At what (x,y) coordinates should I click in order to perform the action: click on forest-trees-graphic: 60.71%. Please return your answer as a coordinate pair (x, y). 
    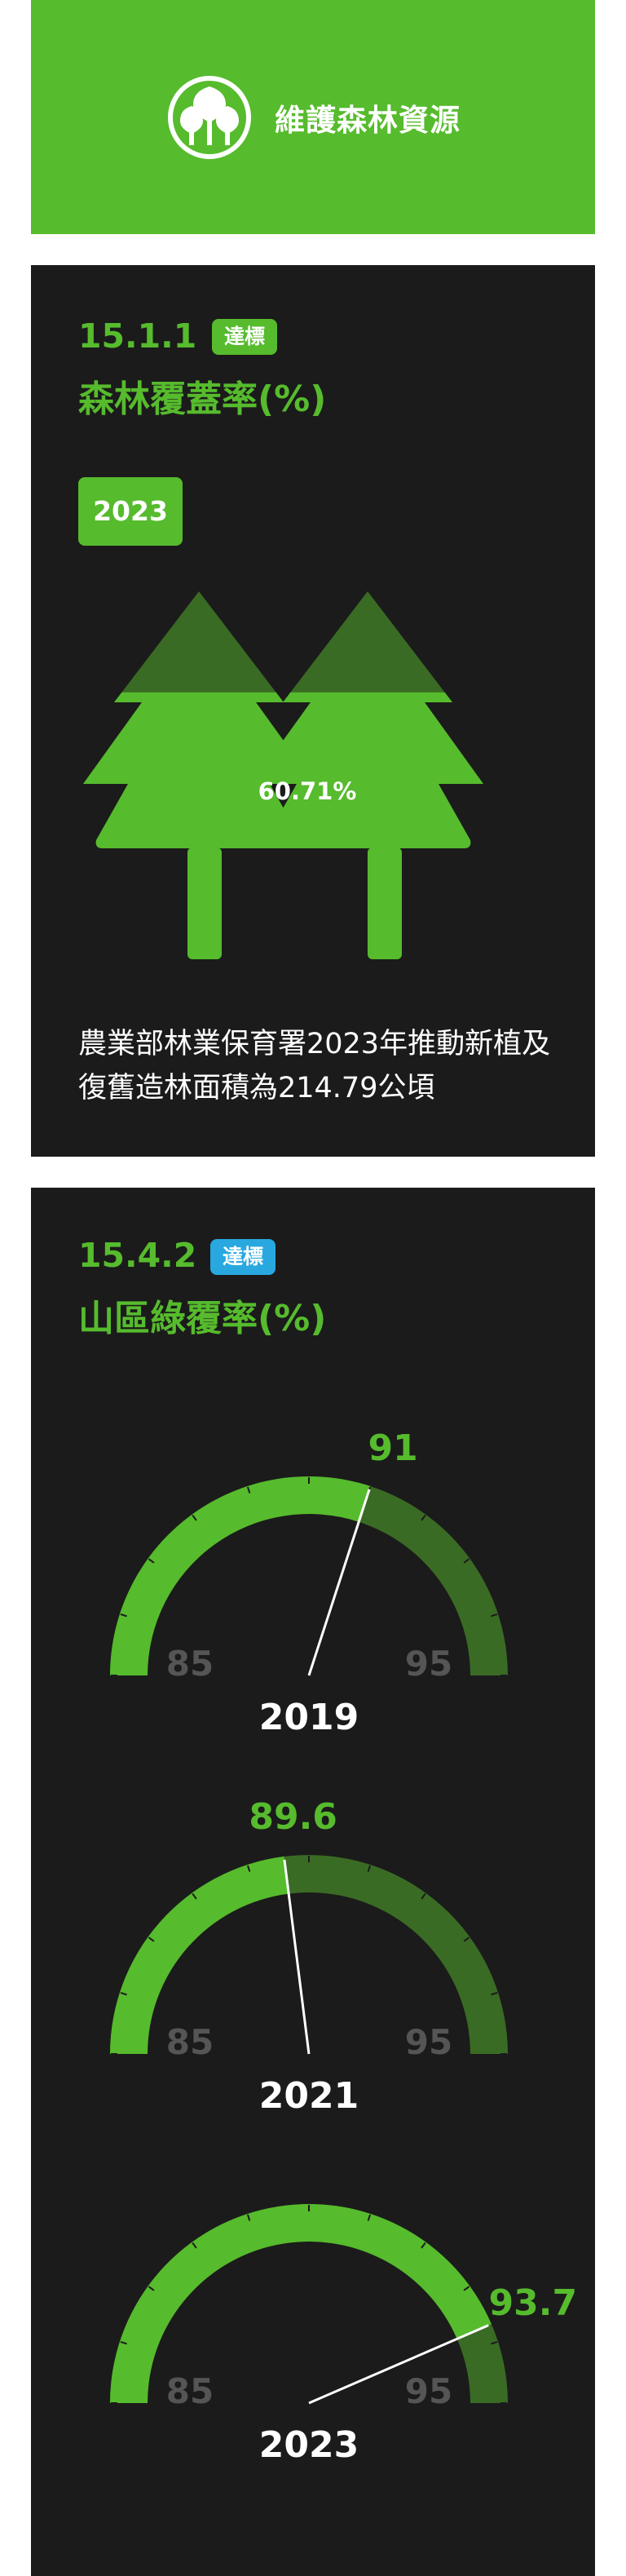
    Looking at the image, I should click on (283, 775).